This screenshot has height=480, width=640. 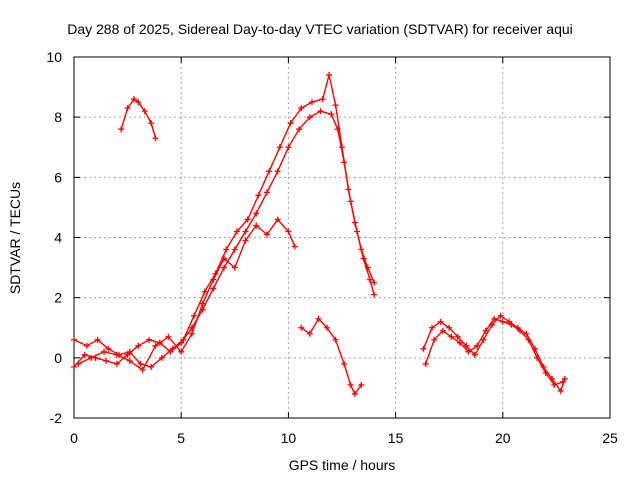 What do you see at coordinates (396, 438) in the screenshot?
I see `x-tick-label: 15` at bounding box center [396, 438].